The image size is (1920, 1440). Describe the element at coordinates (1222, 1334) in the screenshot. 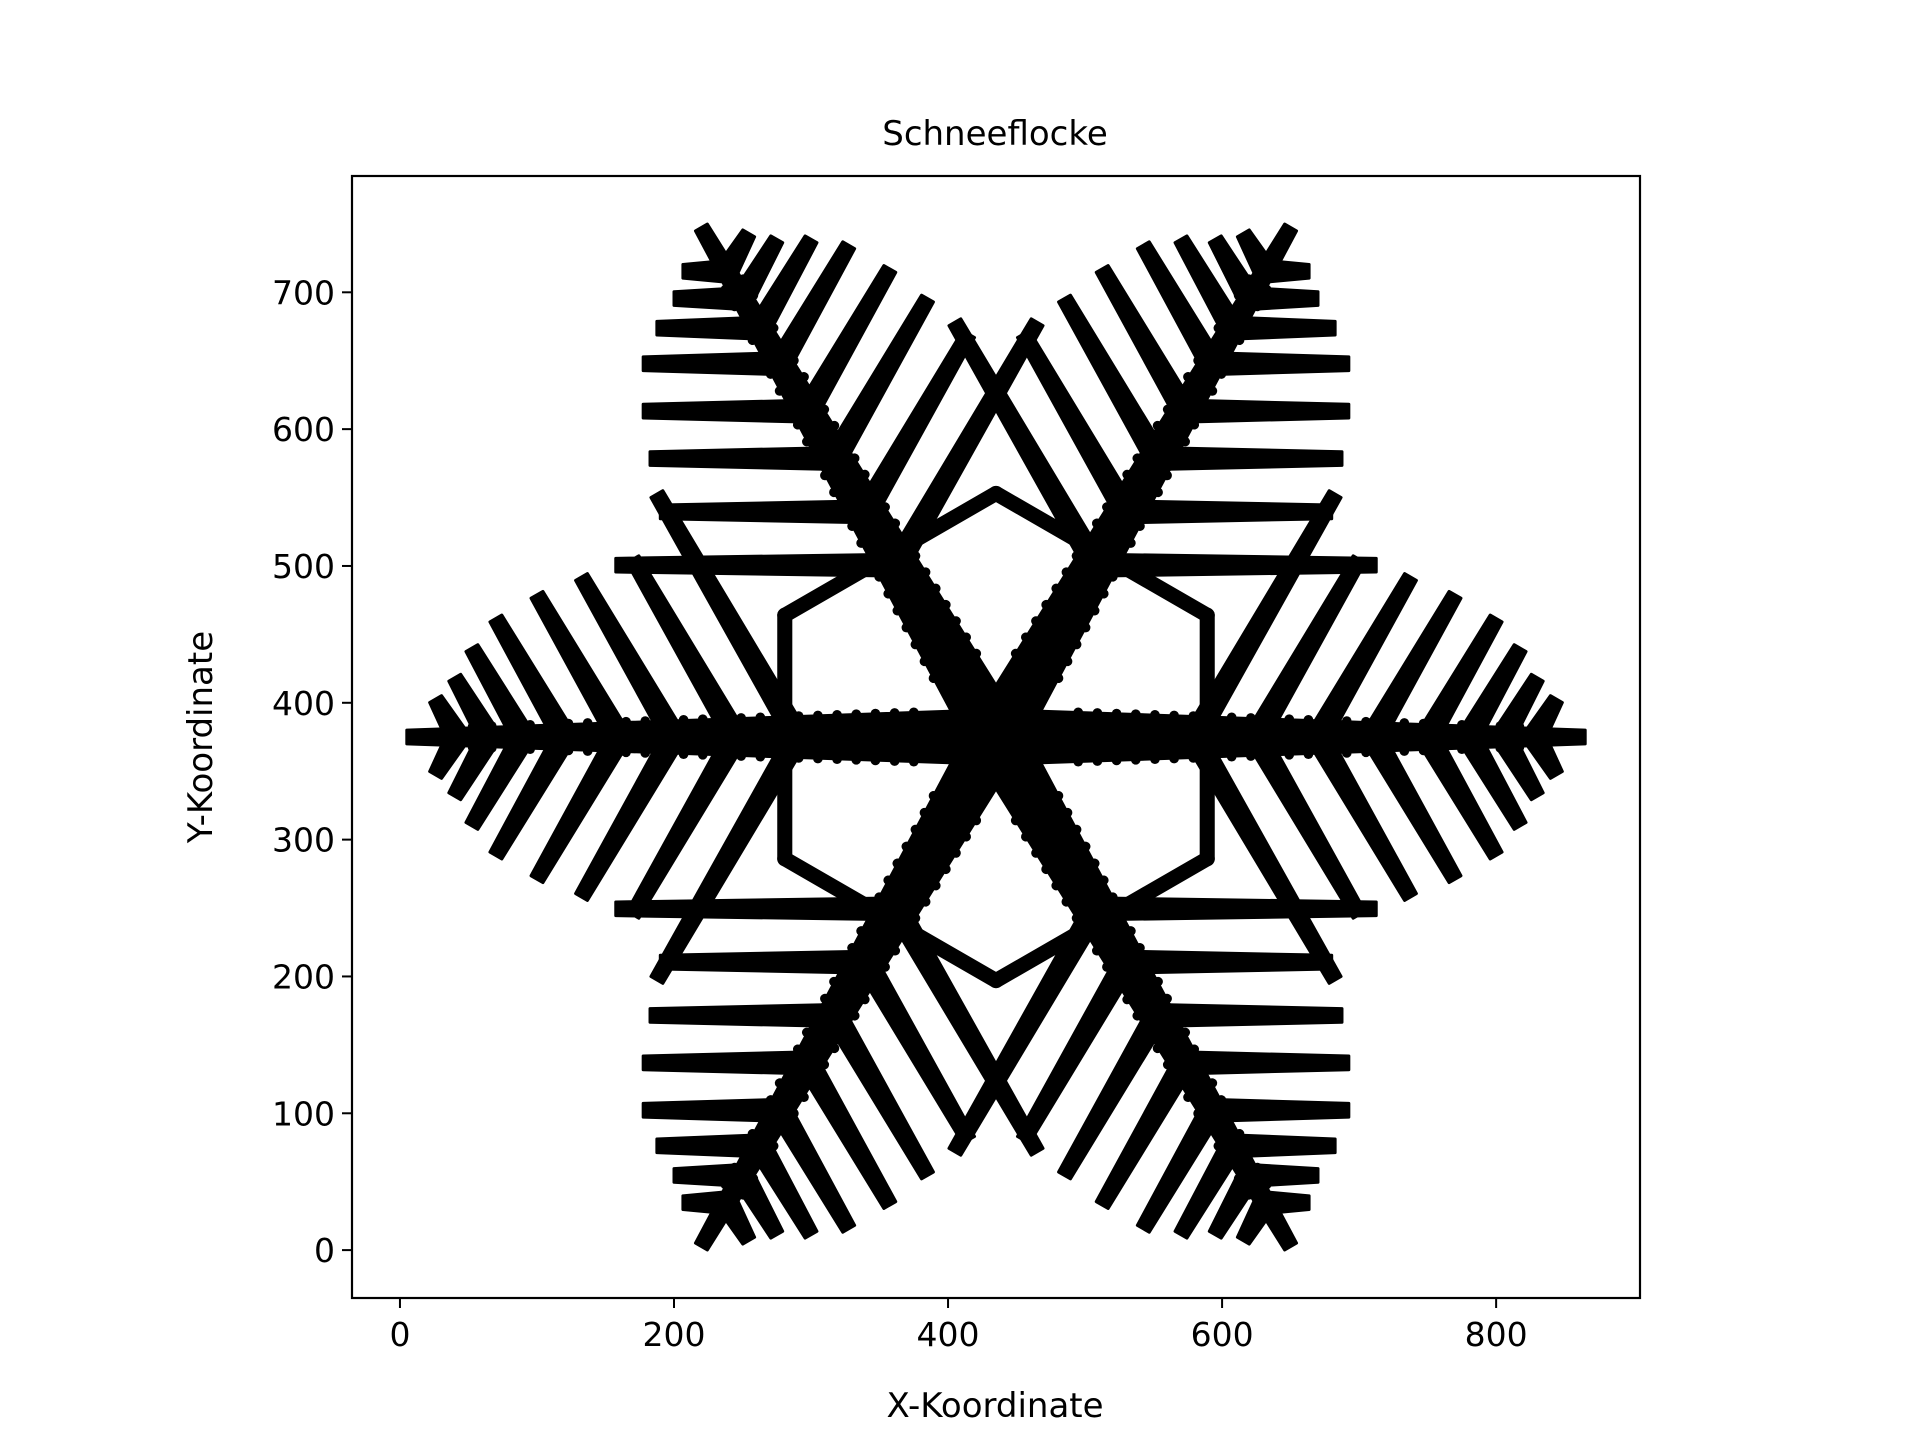

I see `x-tick-label: 600` at that location.